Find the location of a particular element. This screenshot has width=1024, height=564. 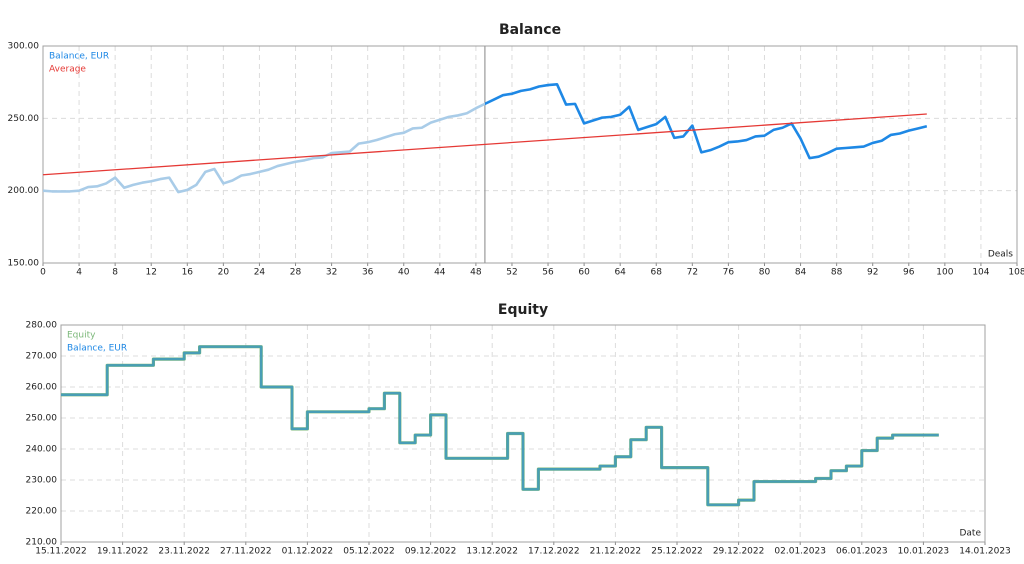

x-tick-label: 20 is located at coordinates (224, 273).